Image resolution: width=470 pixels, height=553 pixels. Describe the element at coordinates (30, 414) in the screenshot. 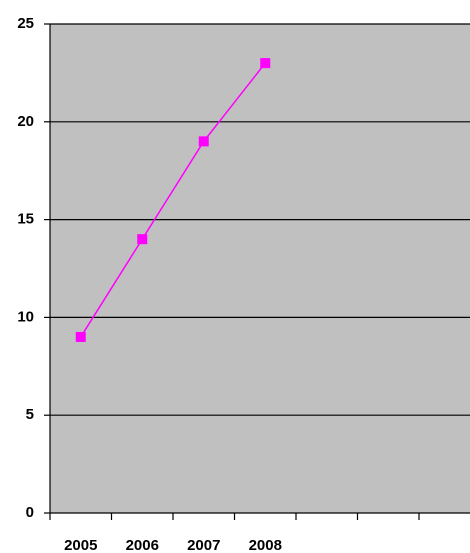

I see `y-tick-label: 5` at that location.